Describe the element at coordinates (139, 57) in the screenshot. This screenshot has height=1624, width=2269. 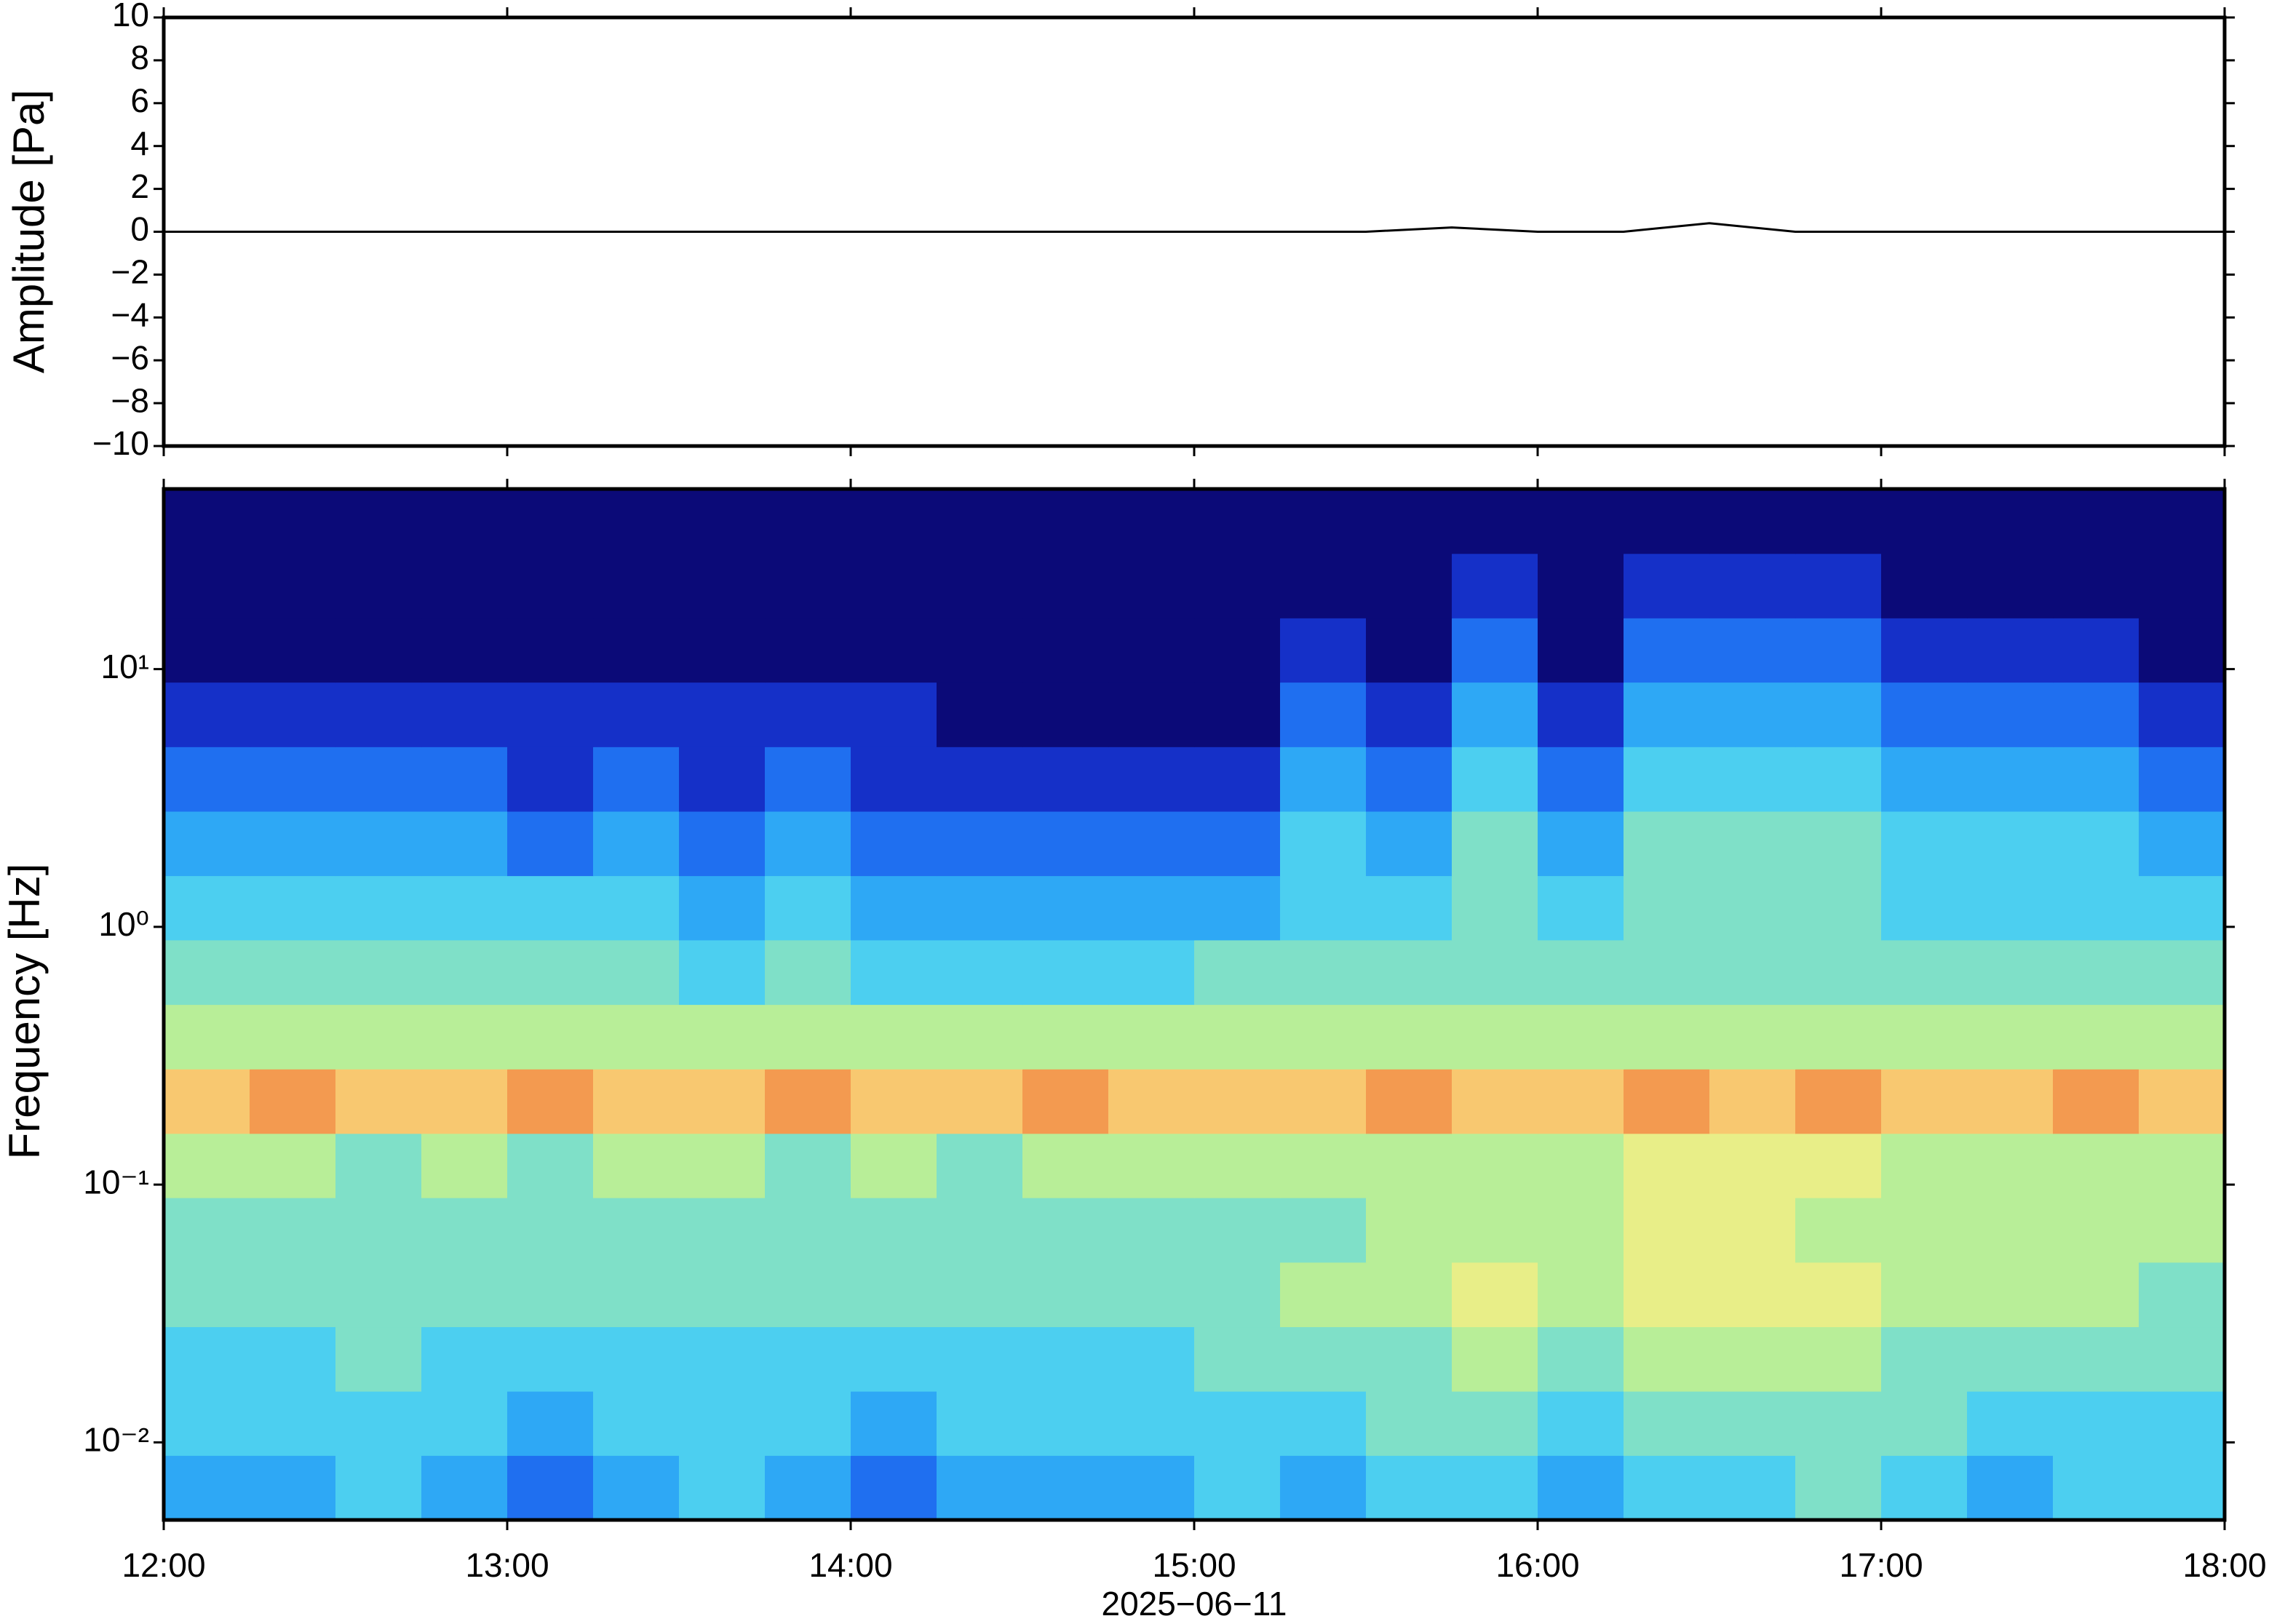
I see `y-tick-label: 8` at that location.